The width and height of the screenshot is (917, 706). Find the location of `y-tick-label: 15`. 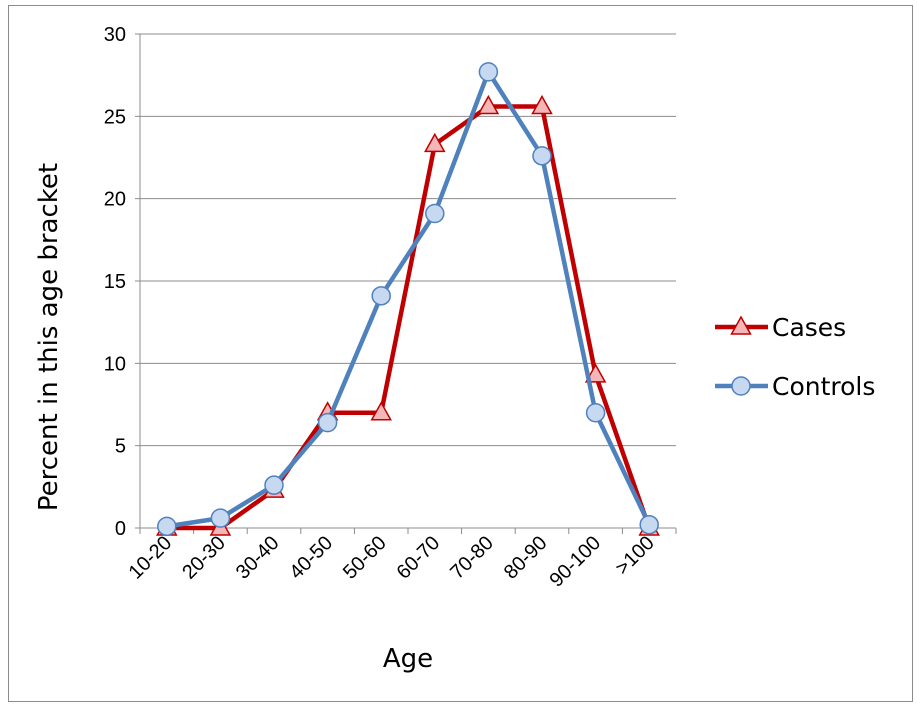

y-tick-label: 15 is located at coordinates (115, 282).